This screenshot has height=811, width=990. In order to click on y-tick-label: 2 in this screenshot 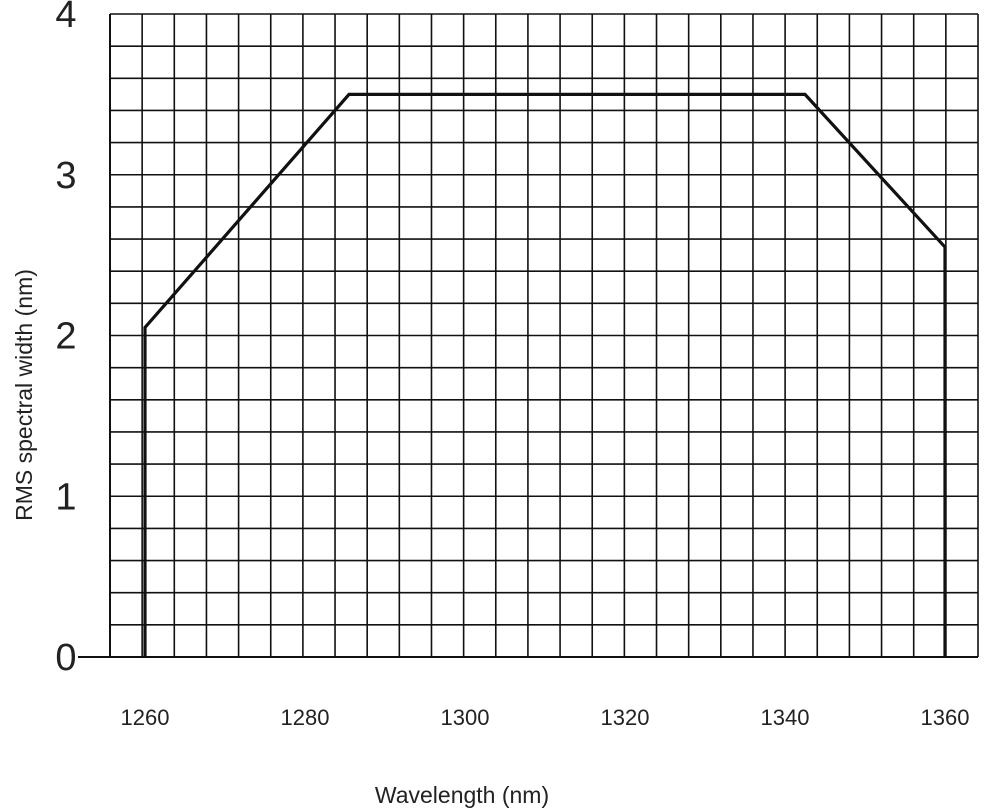, I will do `click(65, 337)`.